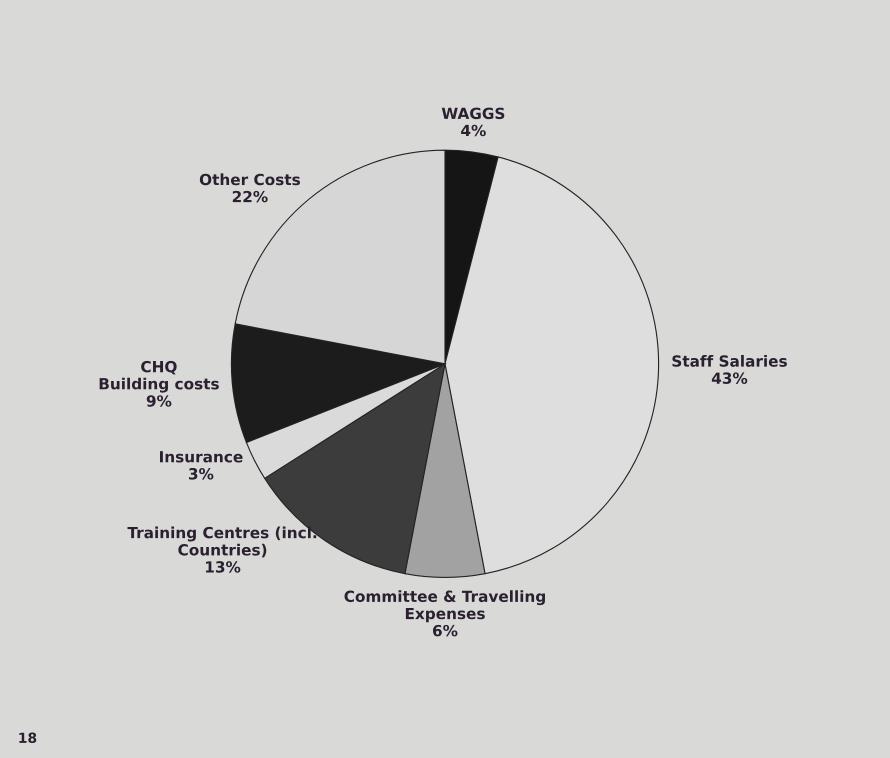 The width and height of the screenshot is (890, 758). What do you see at coordinates (223, 567) in the screenshot?
I see `data-label: 13%` at bounding box center [223, 567].